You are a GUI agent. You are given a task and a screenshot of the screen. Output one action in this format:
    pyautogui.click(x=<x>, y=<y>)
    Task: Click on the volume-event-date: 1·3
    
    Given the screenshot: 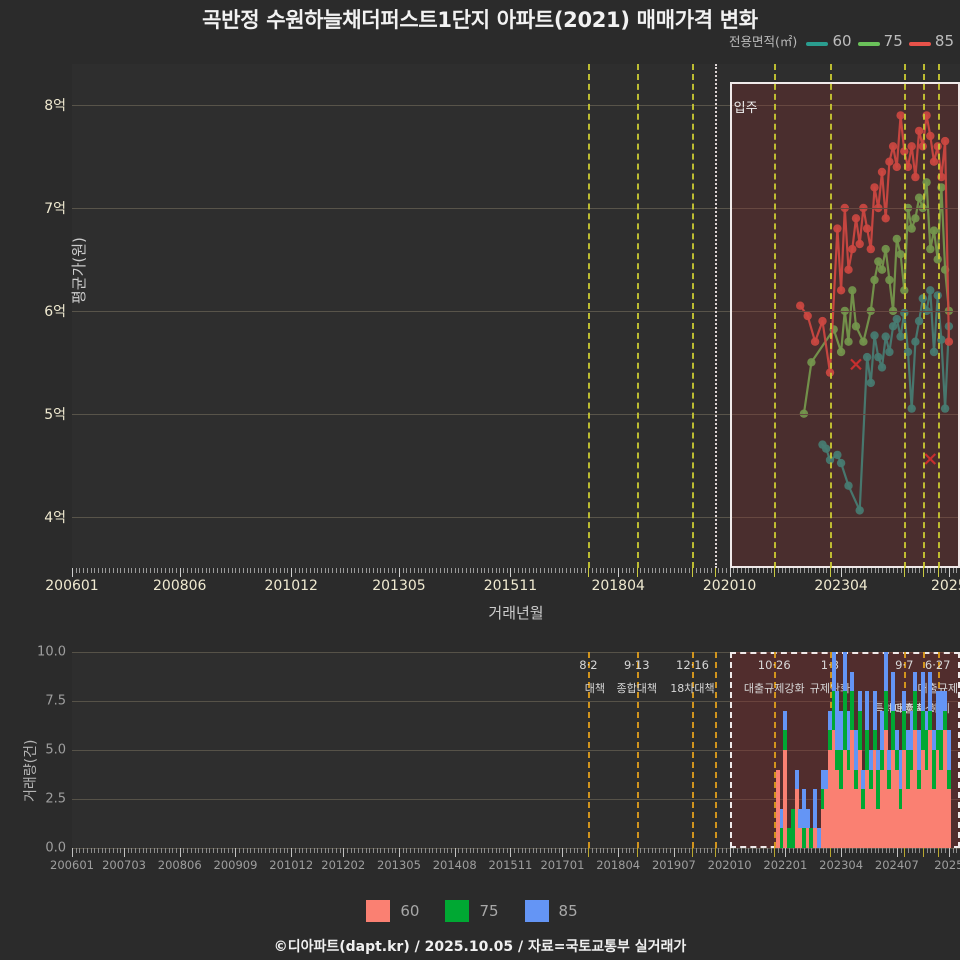 What is the action you would take?
    pyautogui.click(x=830, y=665)
    